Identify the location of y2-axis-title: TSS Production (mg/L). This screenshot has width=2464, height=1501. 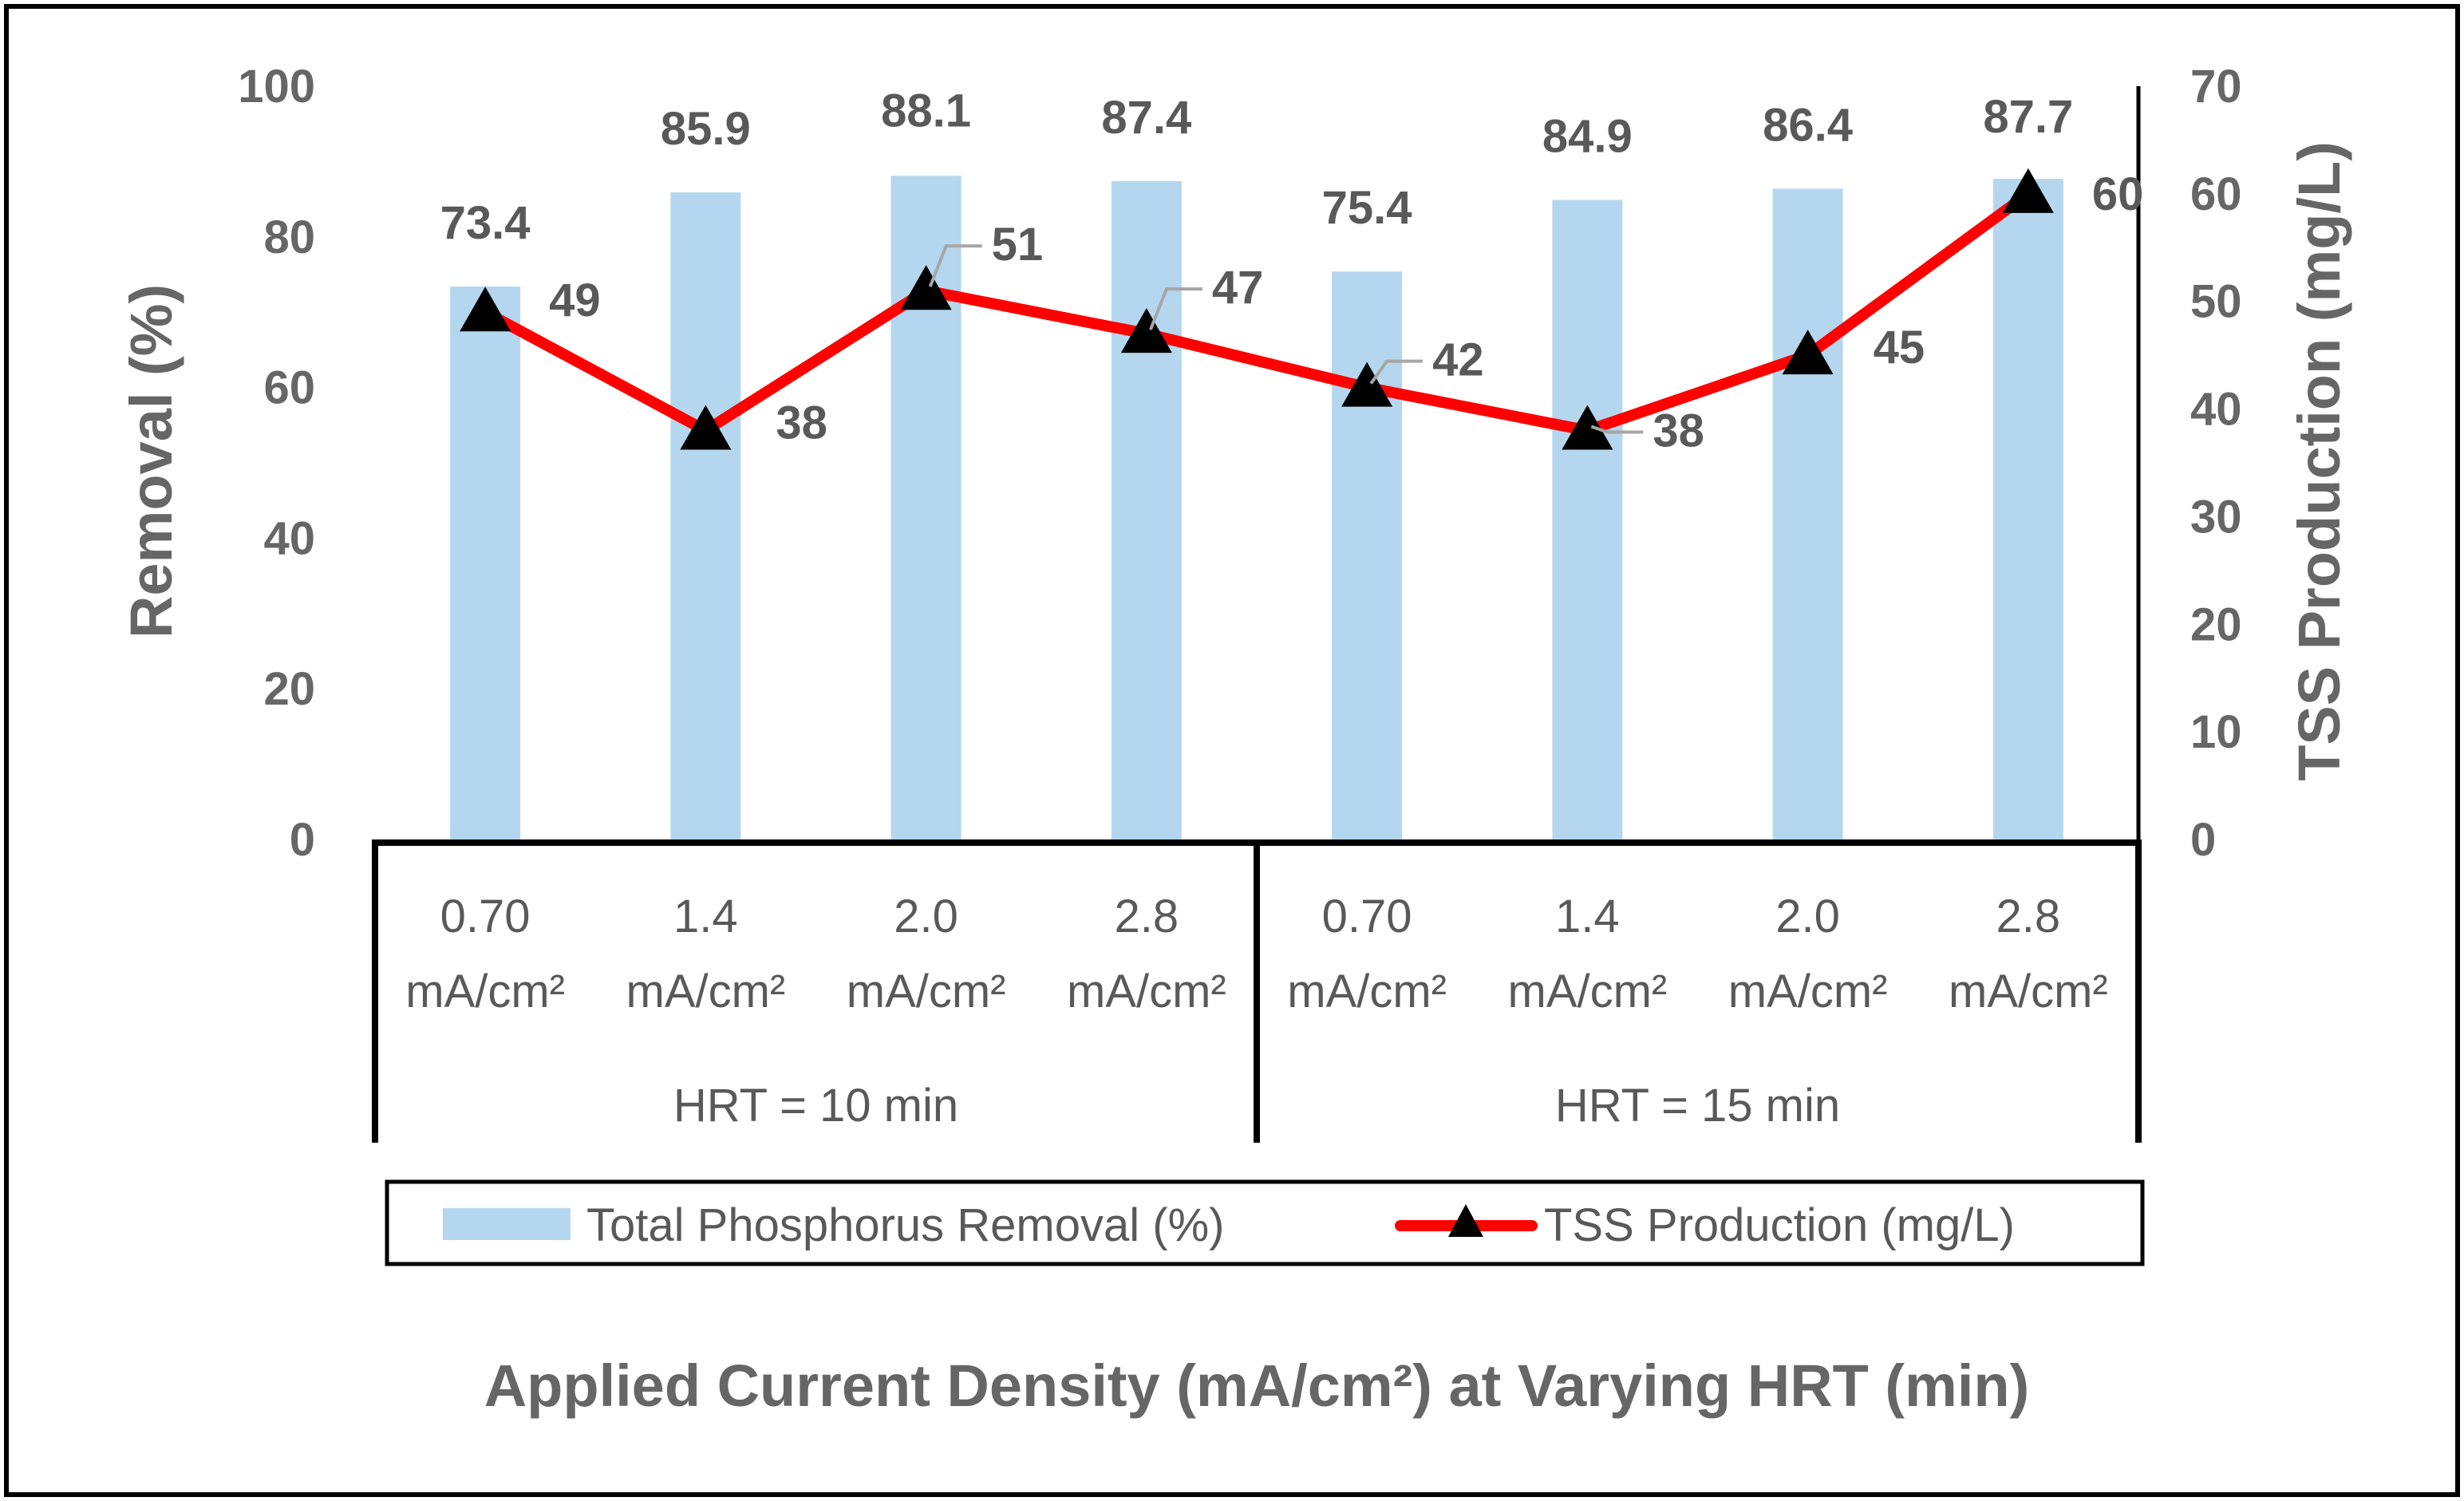
(2319, 461).